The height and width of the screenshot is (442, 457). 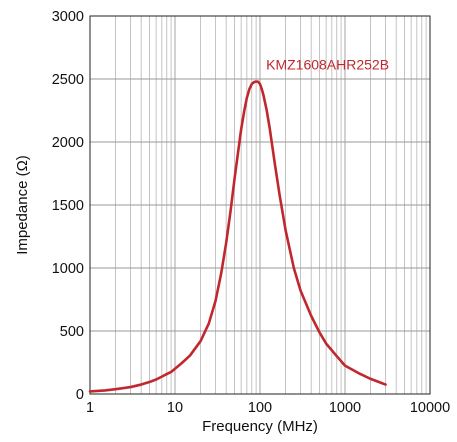 What do you see at coordinates (175, 408) in the screenshot?
I see `x-tick-label: 10` at bounding box center [175, 408].